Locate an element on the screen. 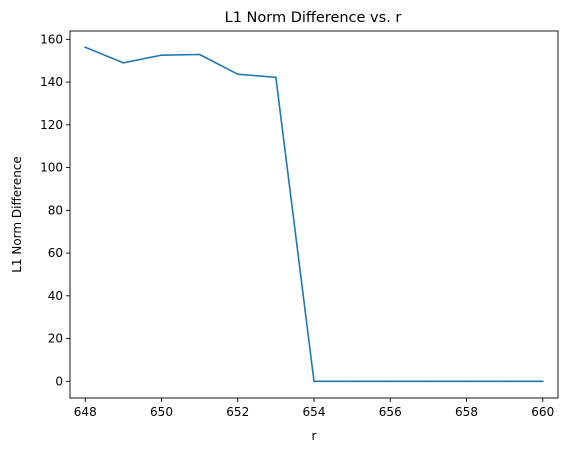  y-tick-label: 80 is located at coordinates (55, 210).